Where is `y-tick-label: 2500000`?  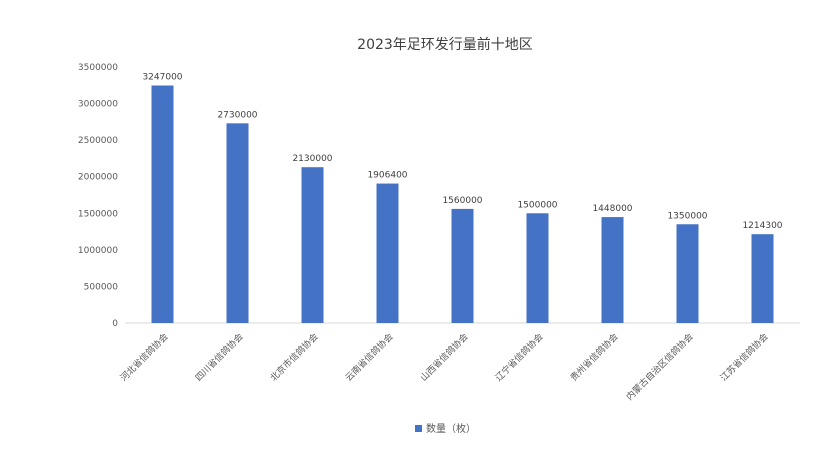
y-tick-label: 2500000 is located at coordinates (98, 141).